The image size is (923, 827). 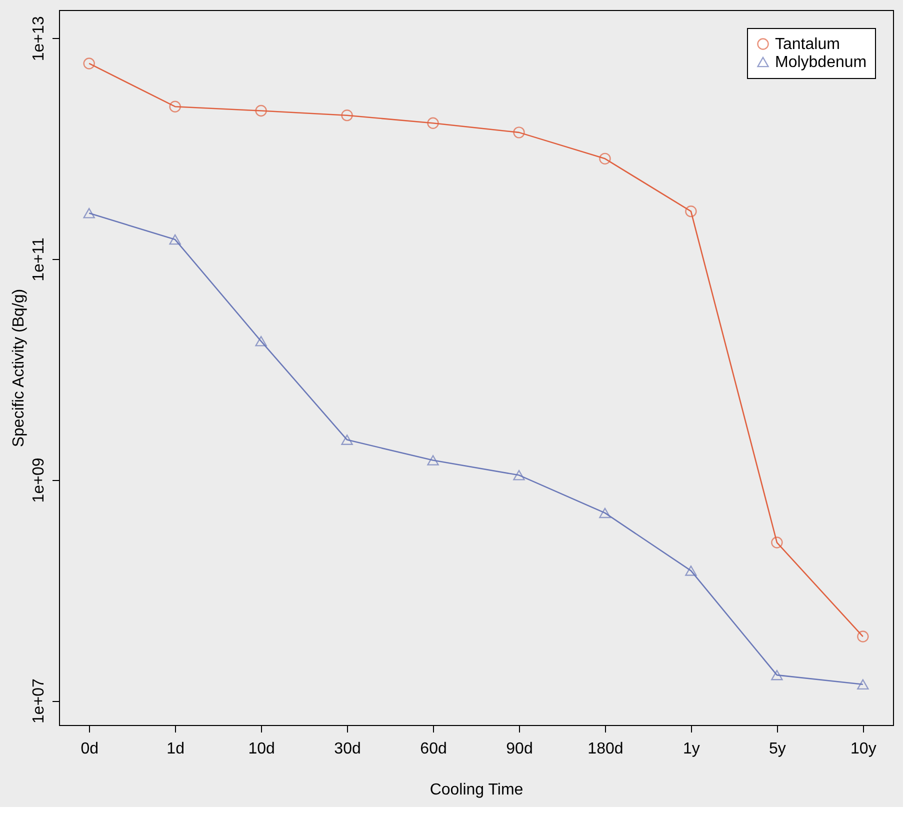 I want to click on x-tick-label: 90d, so click(x=519, y=749).